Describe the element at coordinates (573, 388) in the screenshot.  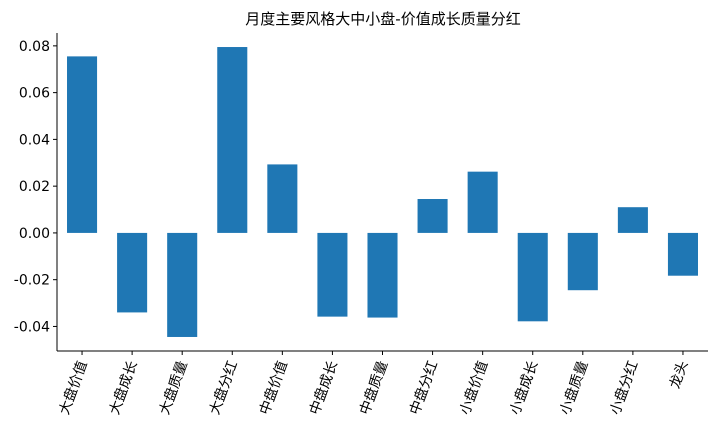
I see `x-tick-label: 小盘质量` at that location.